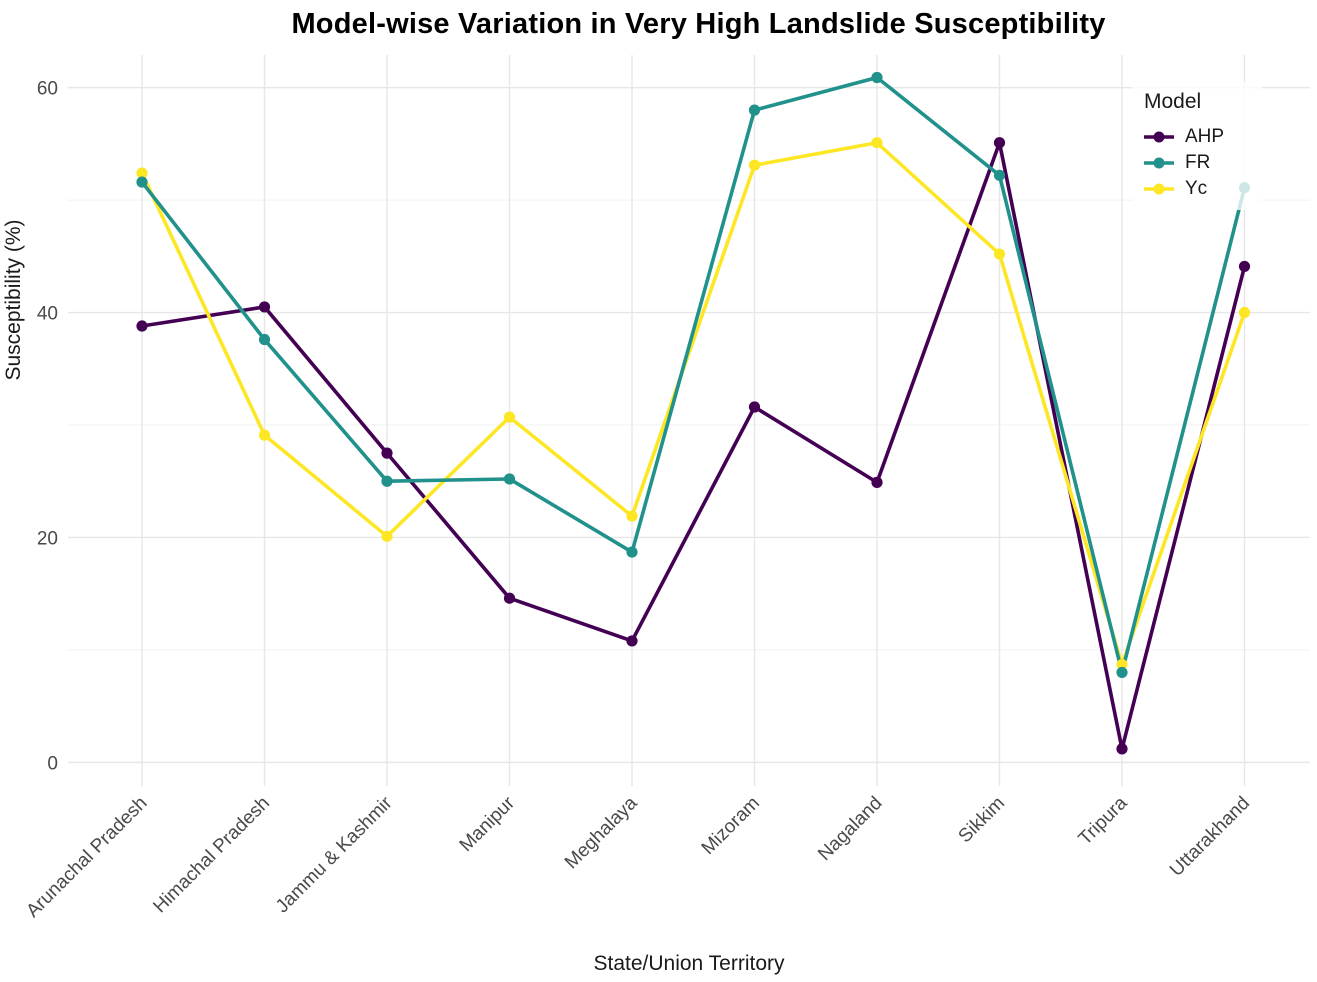 The width and height of the screenshot is (1317, 982). Describe the element at coordinates (211, 855) in the screenshot. I see `x-tick-label: Himachal Pradesh` at that location.